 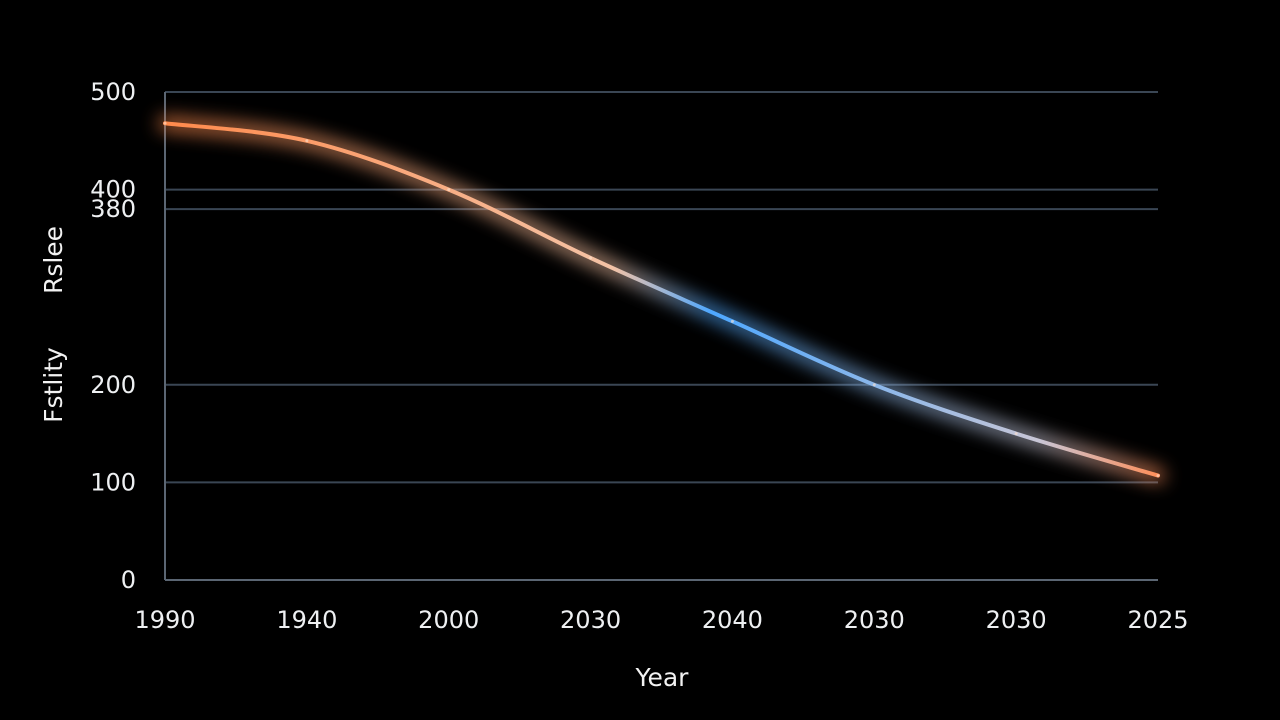 I want to click on y-tick-label: 400, so click(x=113, y=190).